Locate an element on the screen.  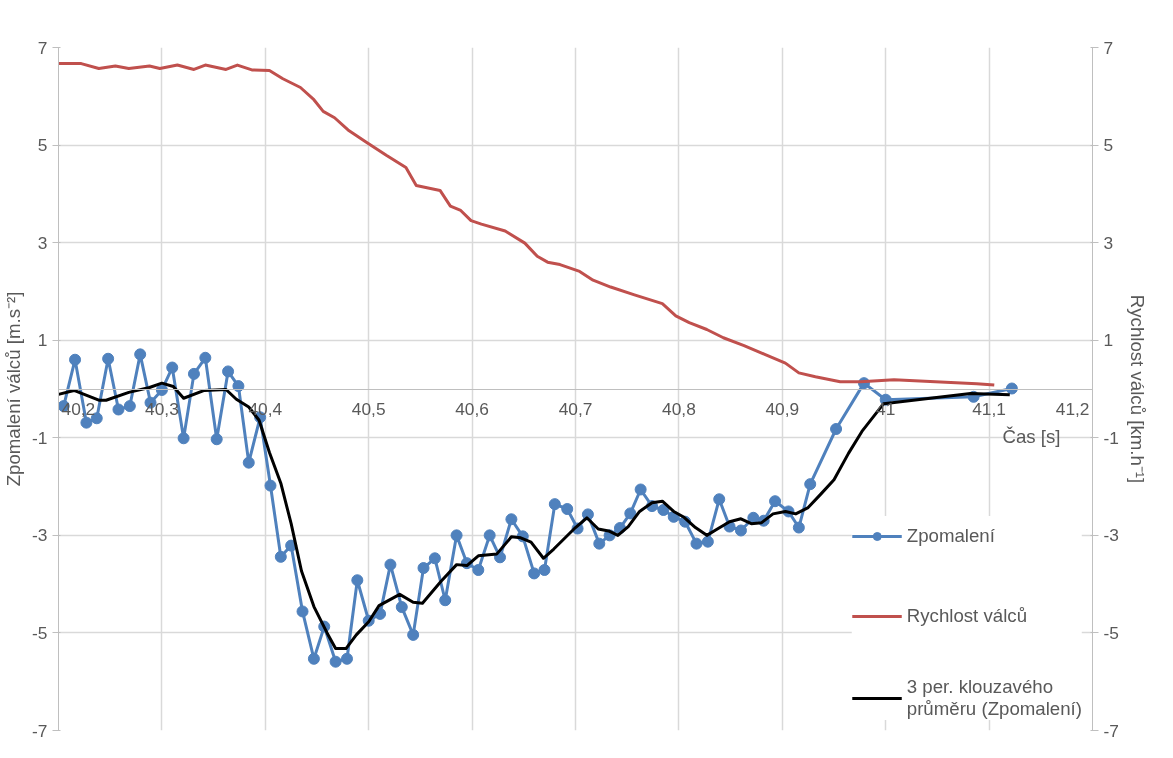
y-tick-label: -7 is located at coordinates (40, 730).